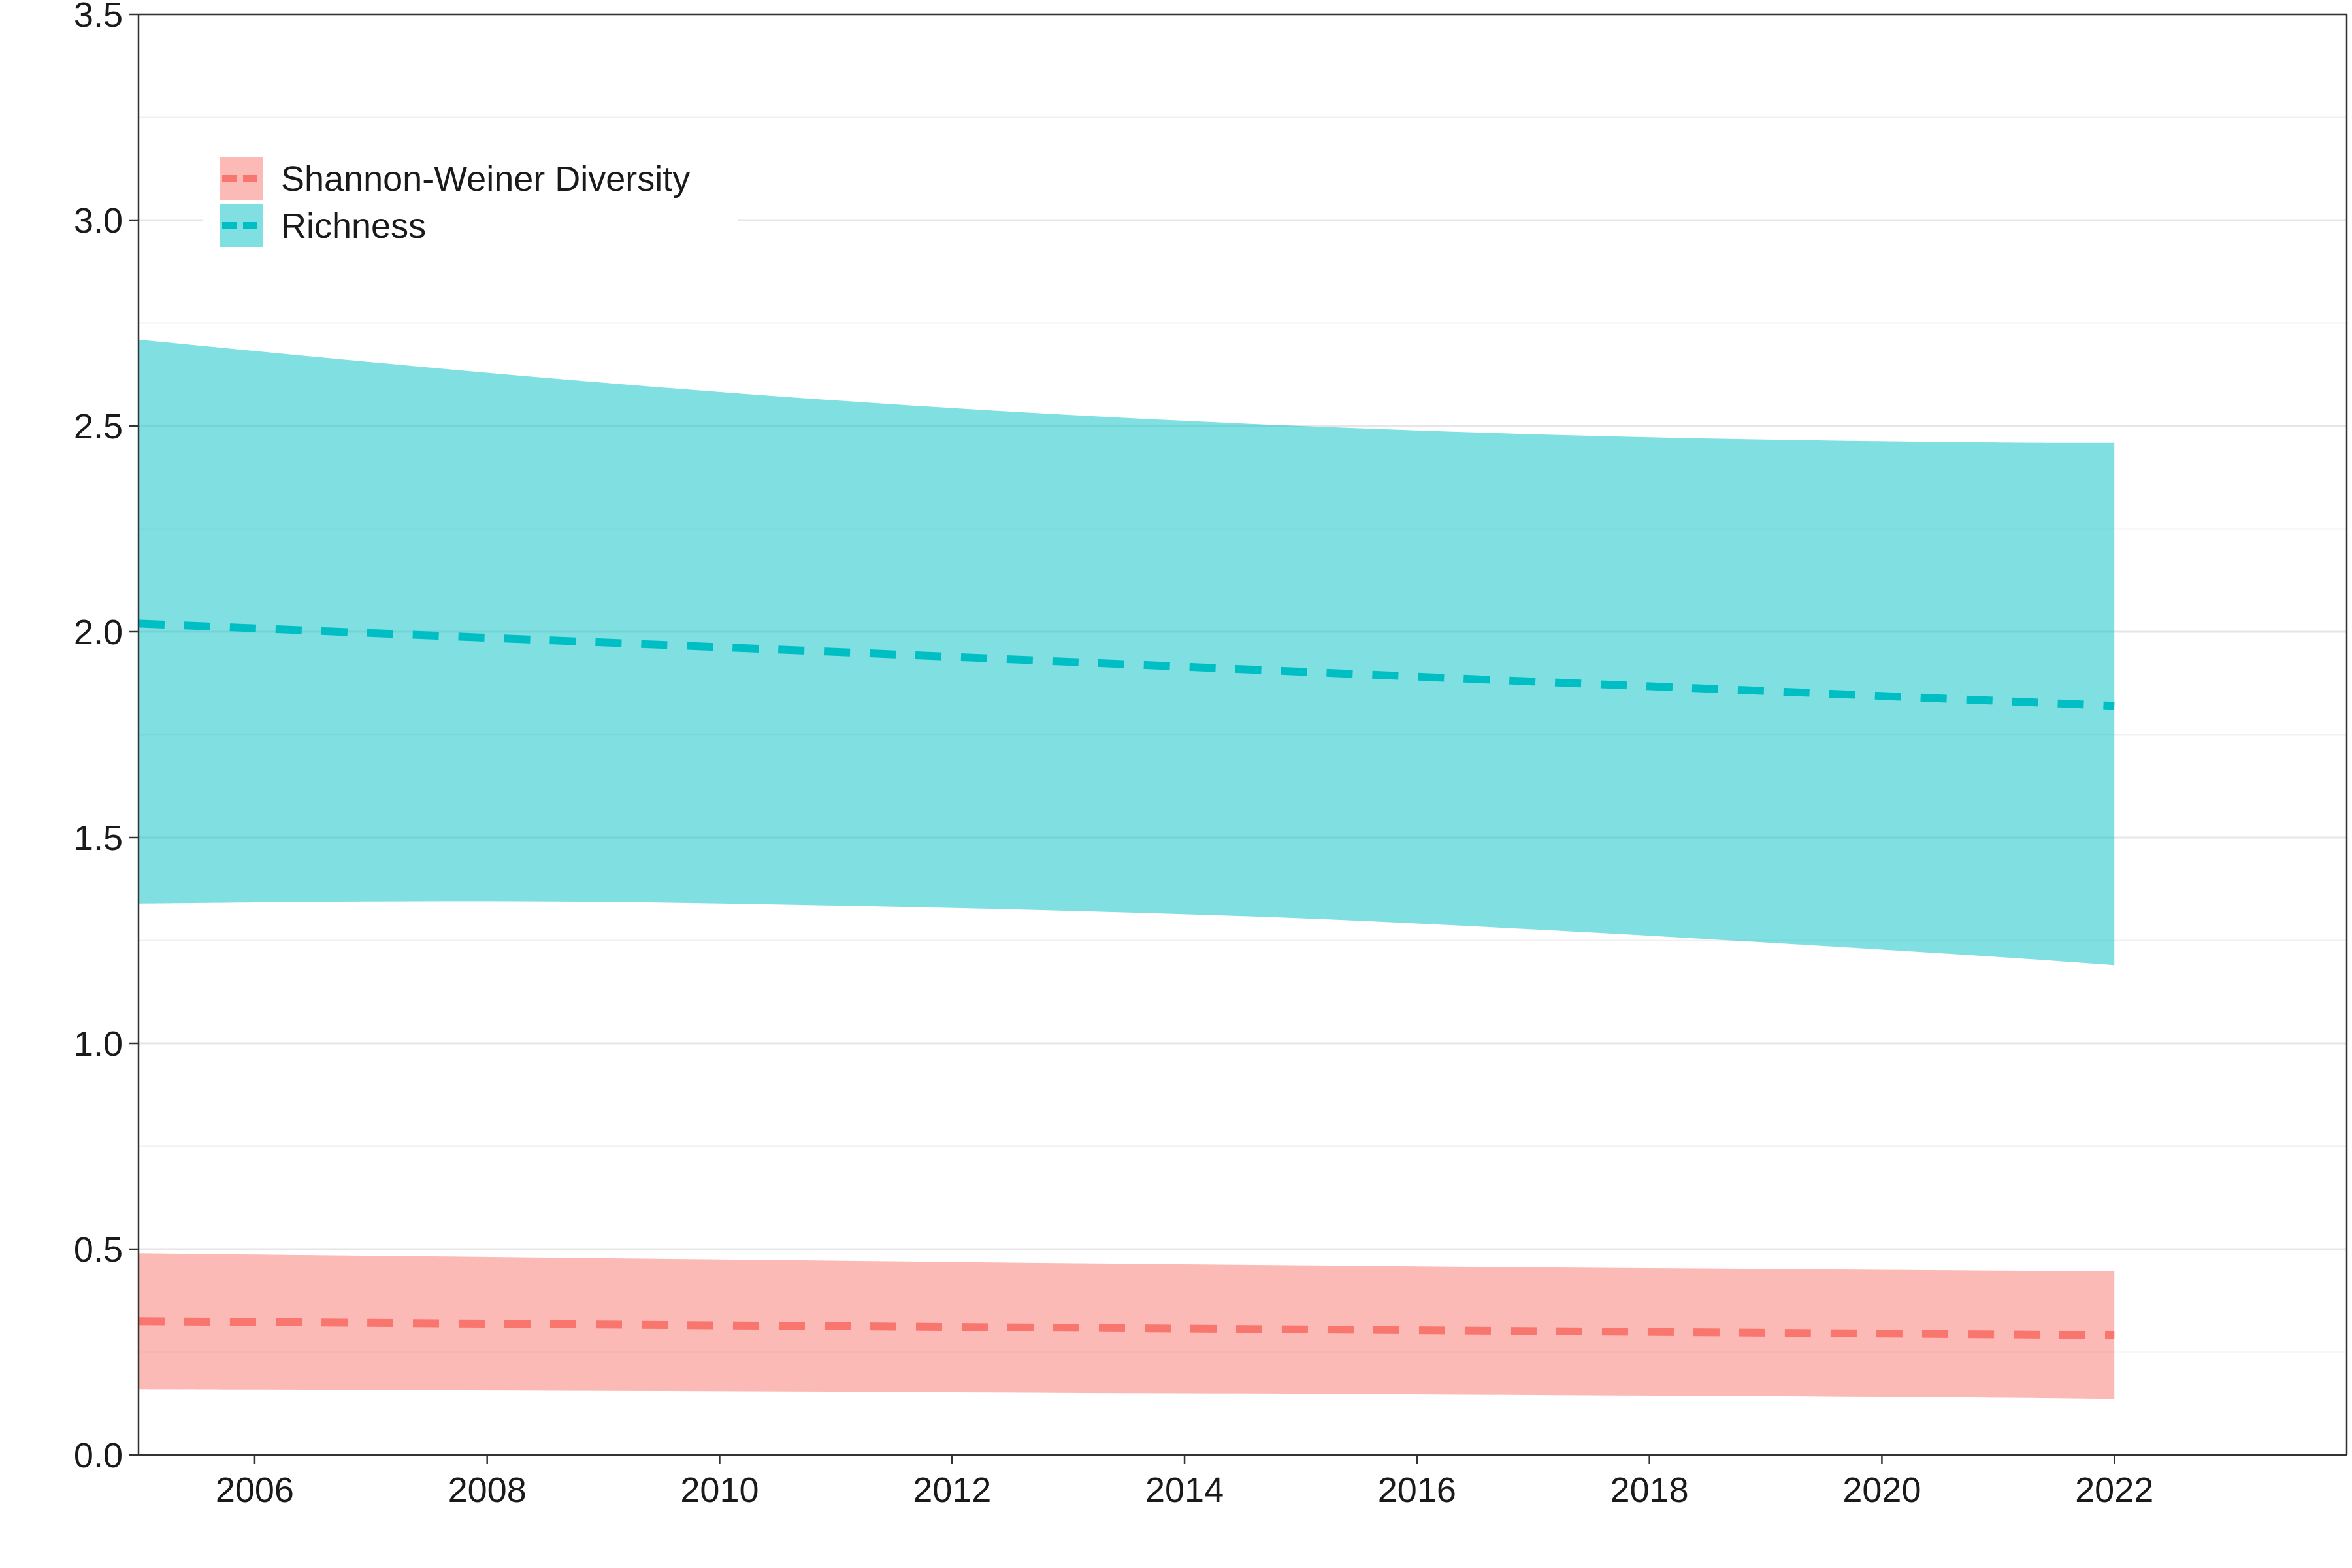 This screenshot has height=1568, width=2352. What do you see at coordinates (485, 179) in the screenshot?
I see `legend-label: Shannon-Weiner Diversity` at bounding box center [485, 179].